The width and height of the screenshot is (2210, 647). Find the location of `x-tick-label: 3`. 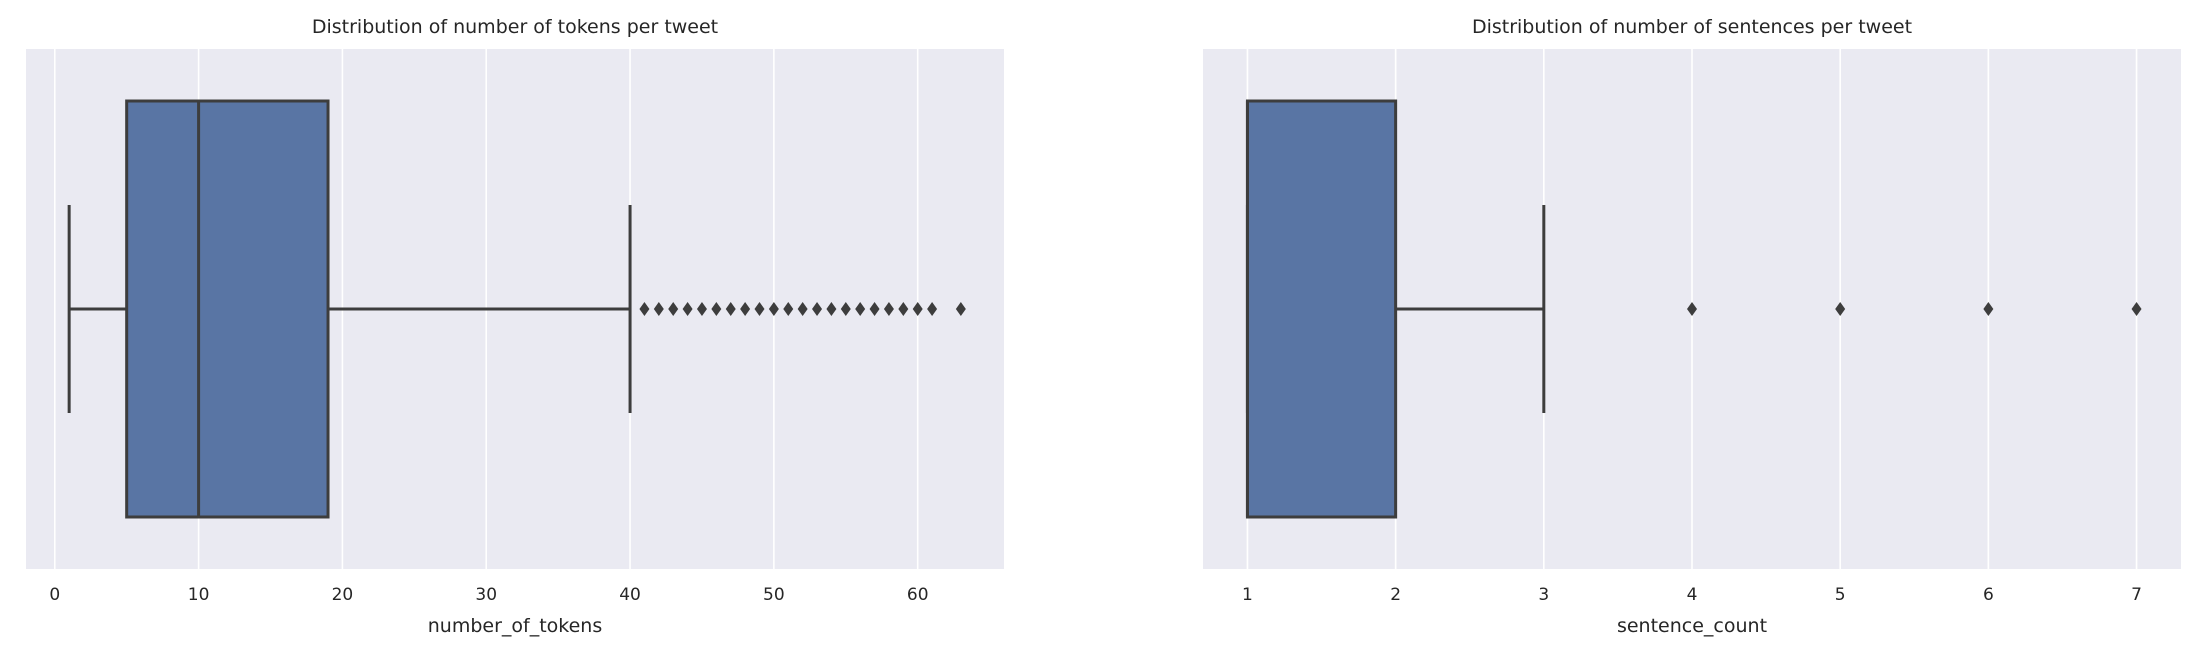

x-tick-label: 3 is located at coordinates (1543, 595).